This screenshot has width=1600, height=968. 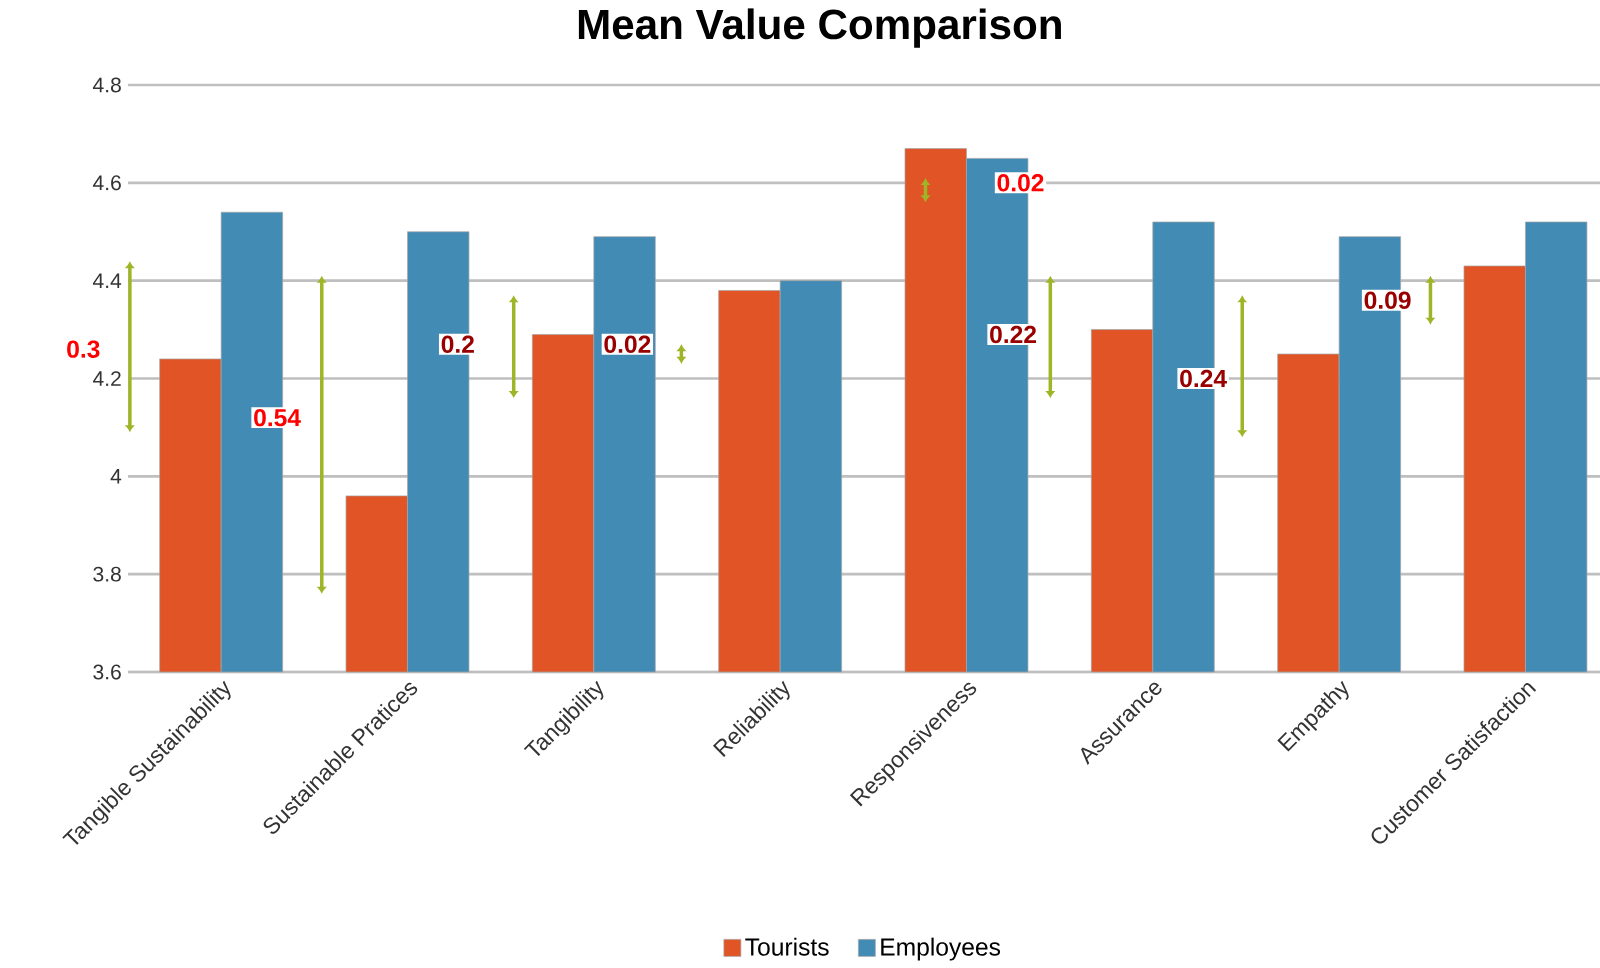 I want to click on y-tick-label: 4.8, so click(x=106, y=85).